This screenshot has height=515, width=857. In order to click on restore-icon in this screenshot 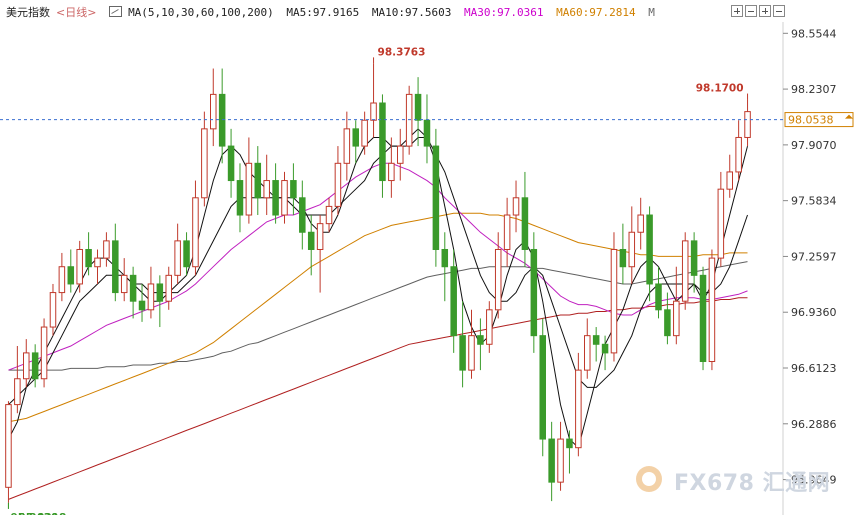, I will do `click(765, 11)`.